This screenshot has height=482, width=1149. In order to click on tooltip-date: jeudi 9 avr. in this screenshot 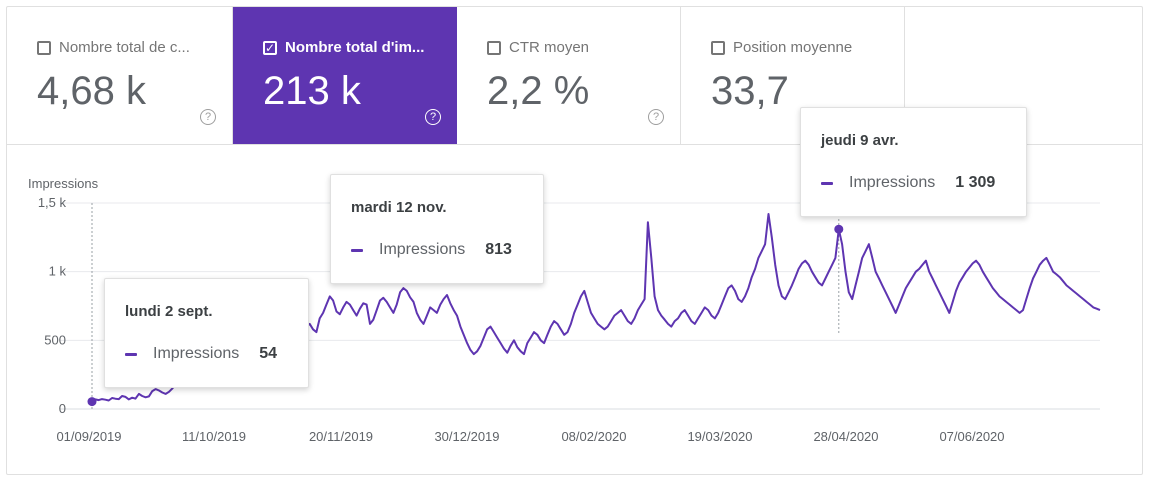, I will do `click(860, 140)`.